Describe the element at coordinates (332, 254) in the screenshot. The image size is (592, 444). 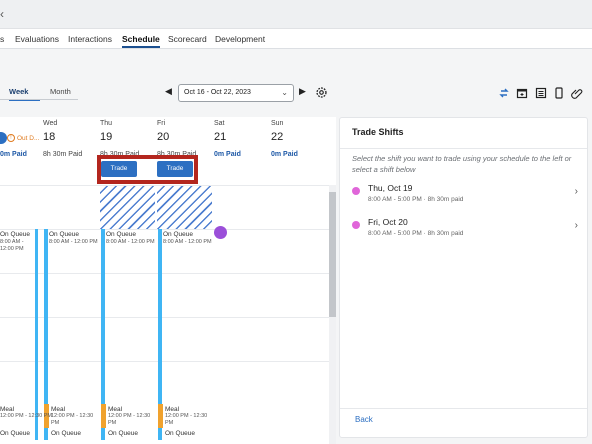
I see `scrollbar-thumb` at that location.